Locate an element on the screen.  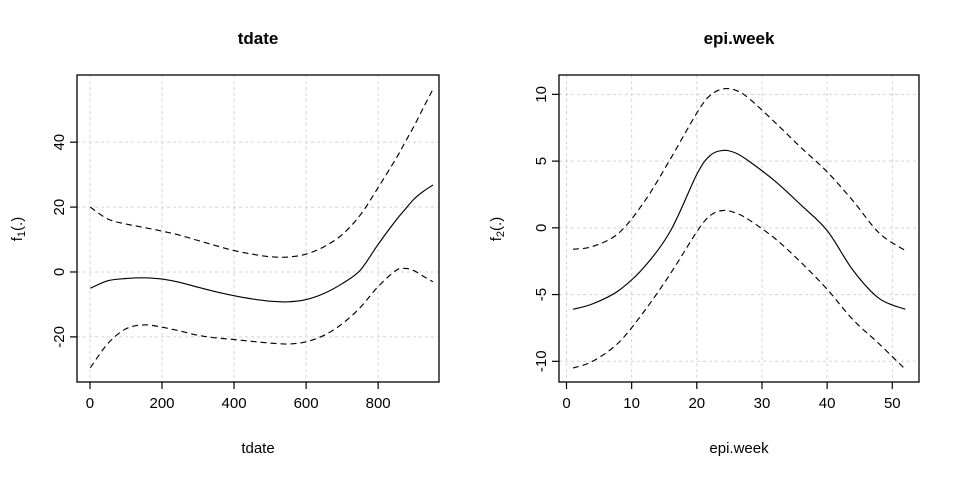
y-tick-label: 20 is located at coordinates (59, 207).